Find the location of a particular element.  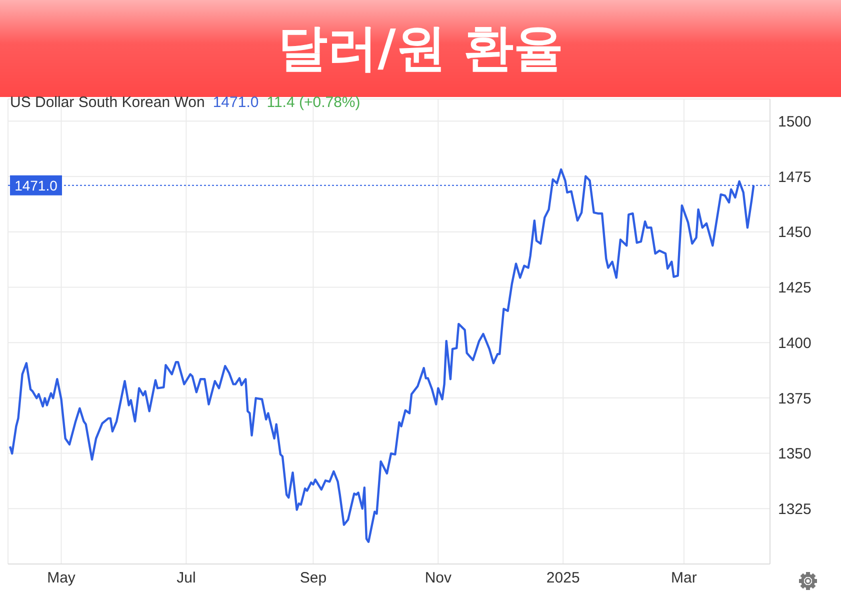

annotation: 11.4 (+0.78%) is located at coordinates (313, 102).